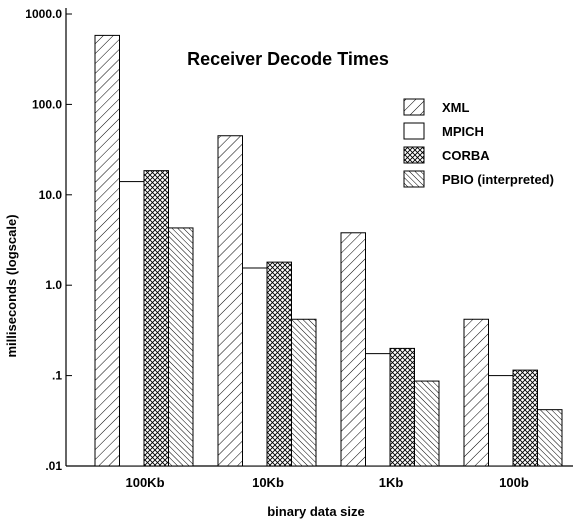 The image size is (580, 523). Describe the element at coordinates (353, 349) in the screenshot. I see `bar-xml-1kb` at that location.